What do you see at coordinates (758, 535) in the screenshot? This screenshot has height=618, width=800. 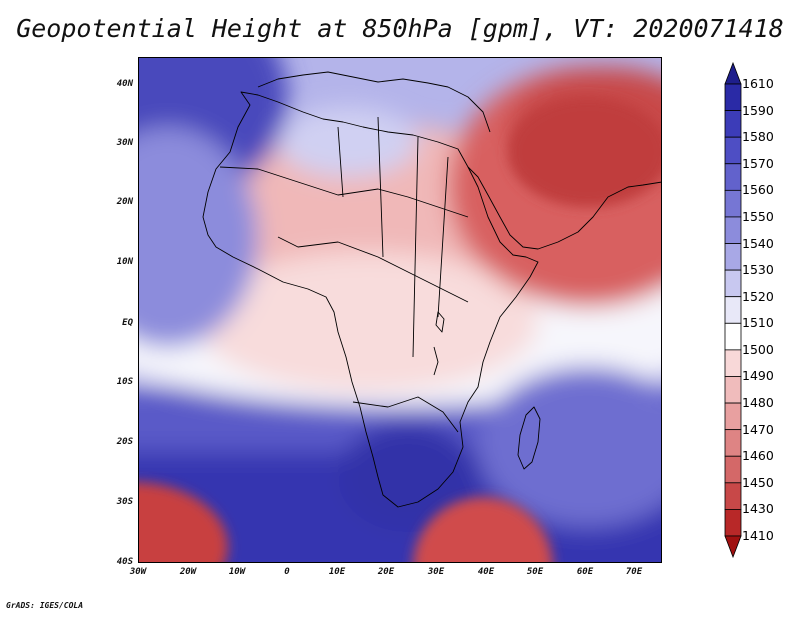 I see `colorbar-label: 1410` at bounding box center [758, 535].